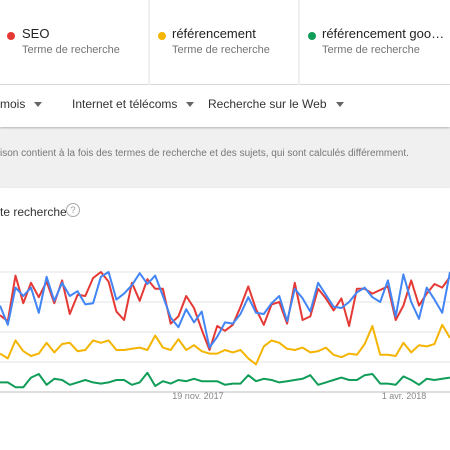 The image size is (450, 450). Describe the element at coordinates (73, 210) in the screenshot. I see `help-icon: ?` at that location.